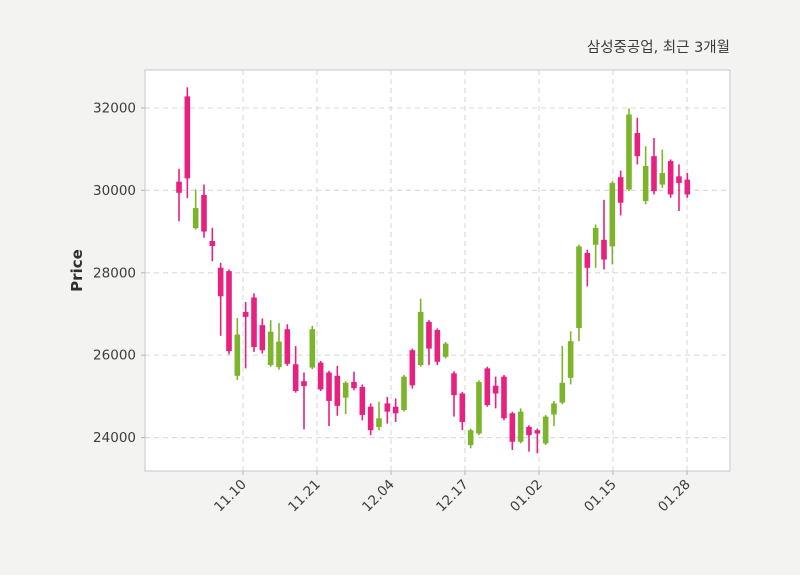 This screenshot has width=800, height=575. What do you see at coordinates (674, 496) in the screenshot?
I see `x-tick-label: 01.28` at bounding box center [674, 496].